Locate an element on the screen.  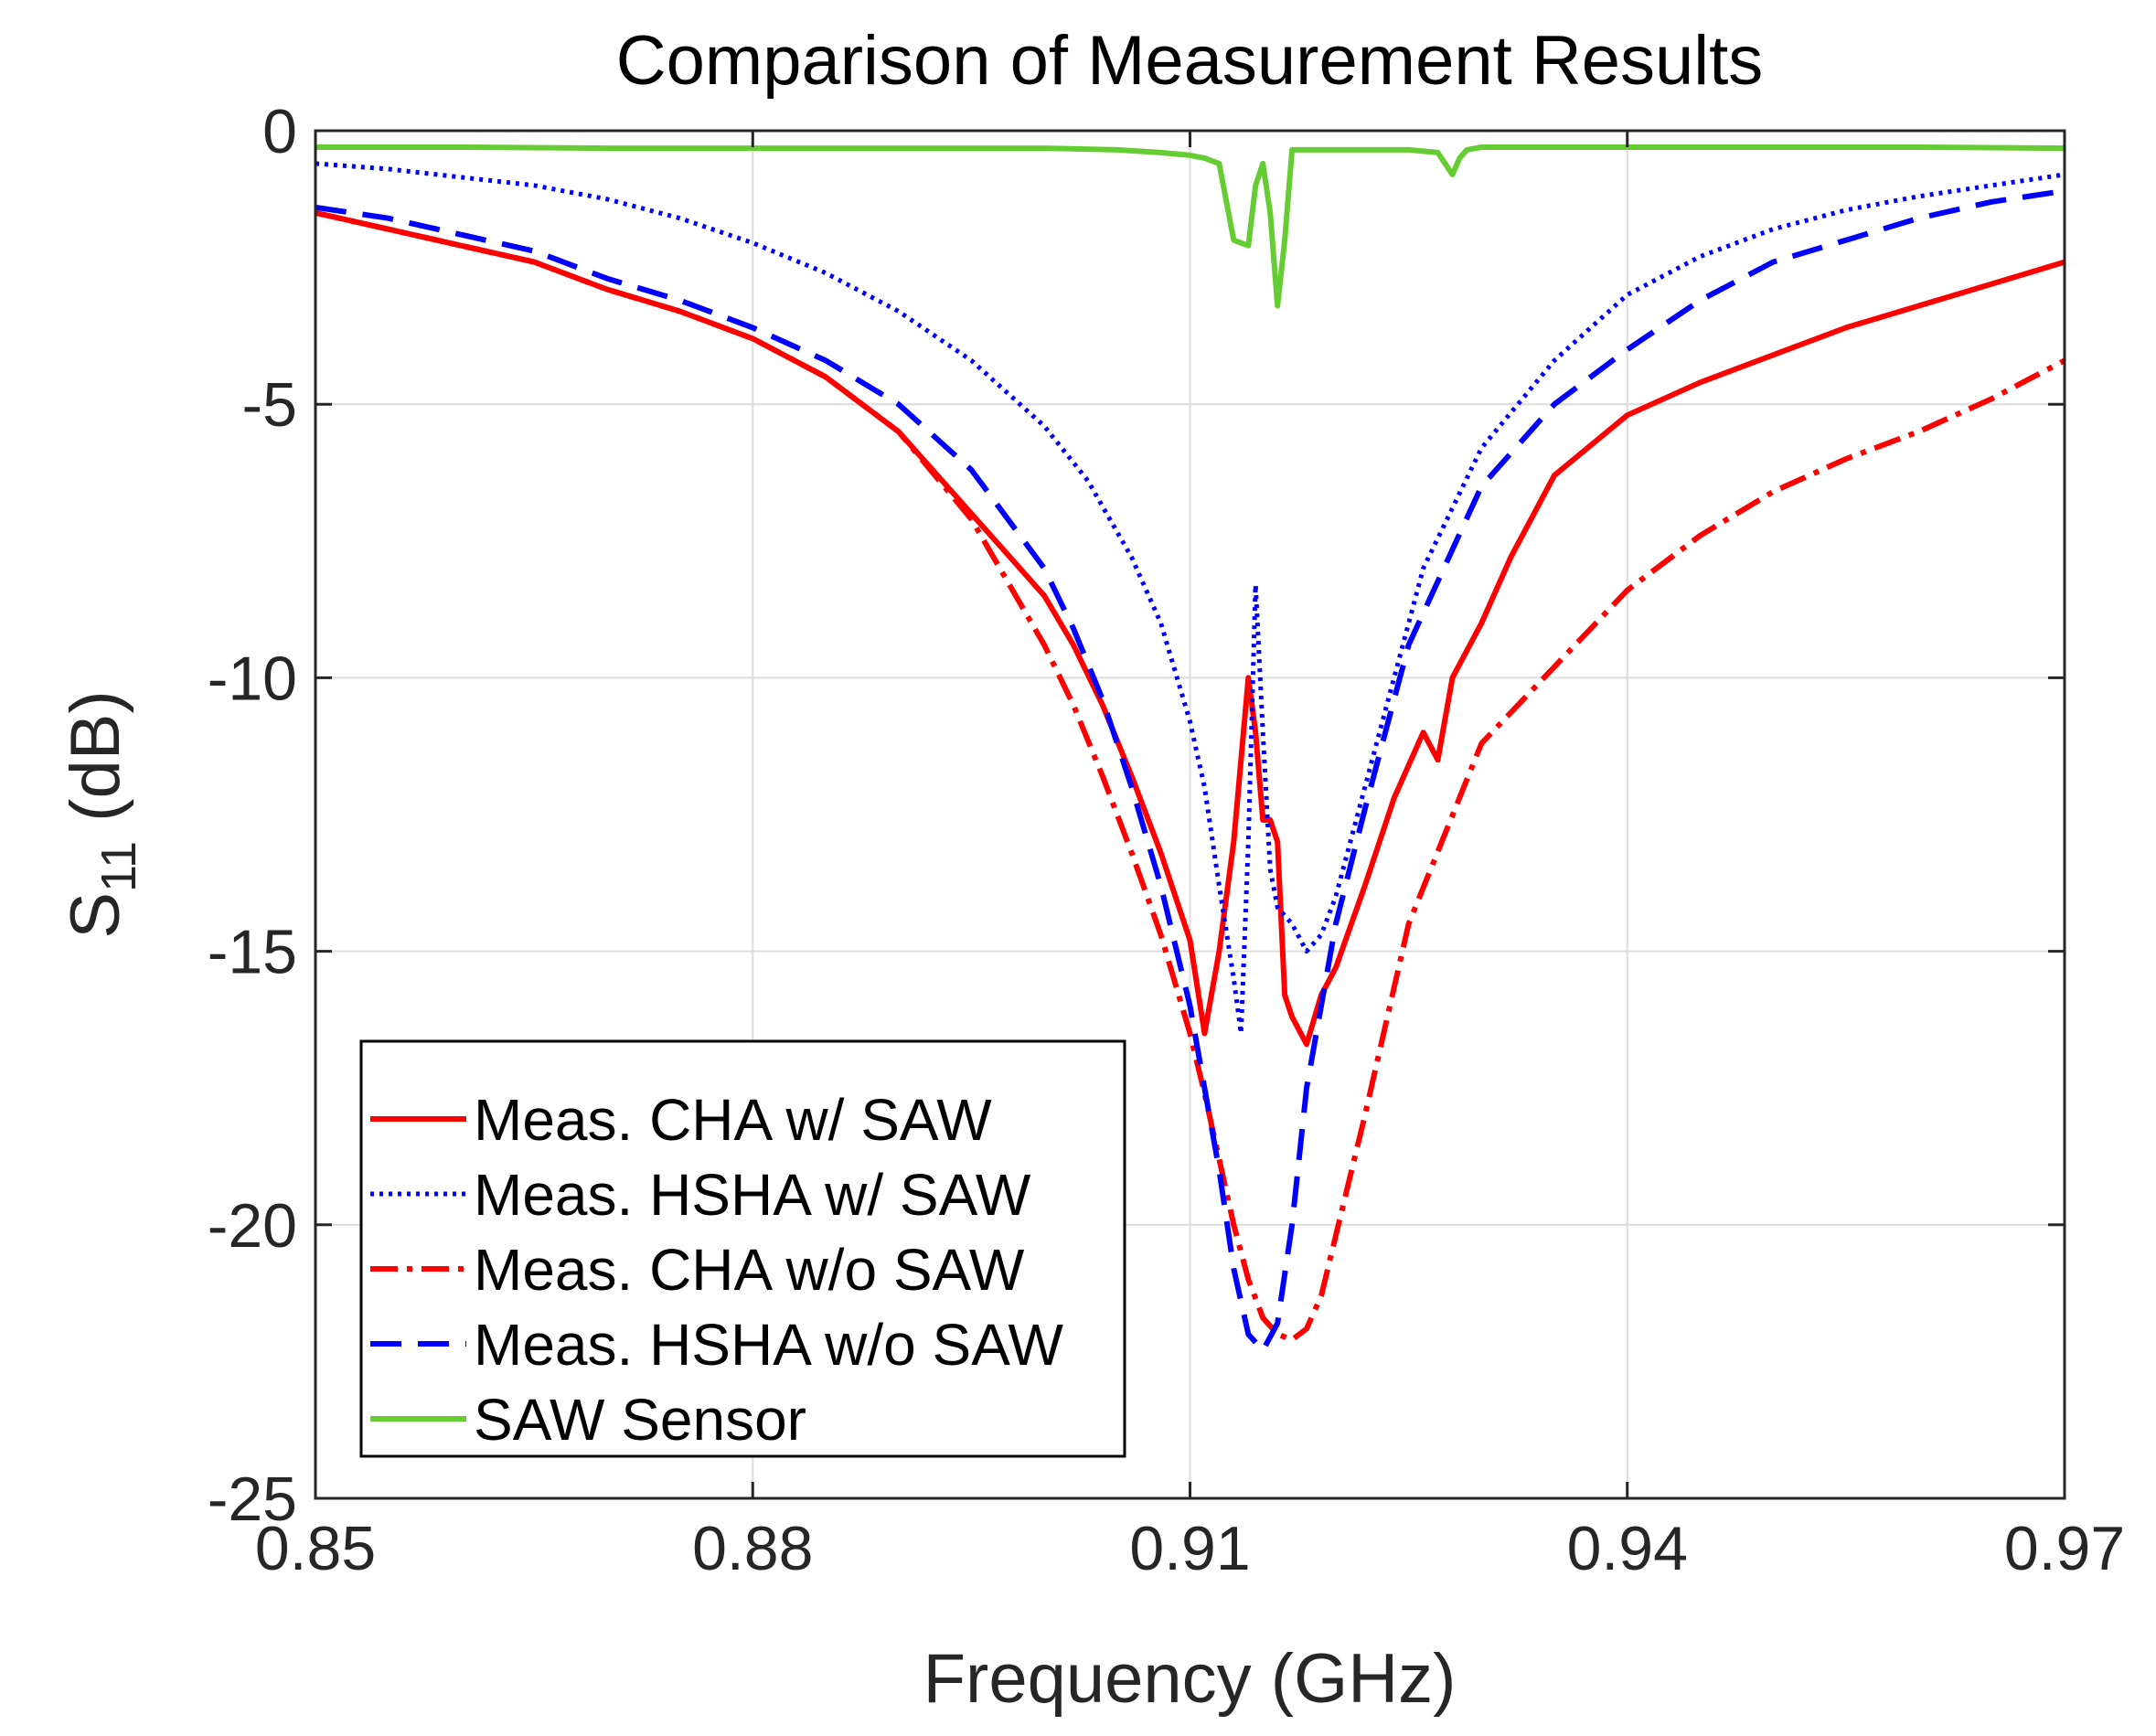
y-tick-label: -10 is located at coordinates (252, 678).